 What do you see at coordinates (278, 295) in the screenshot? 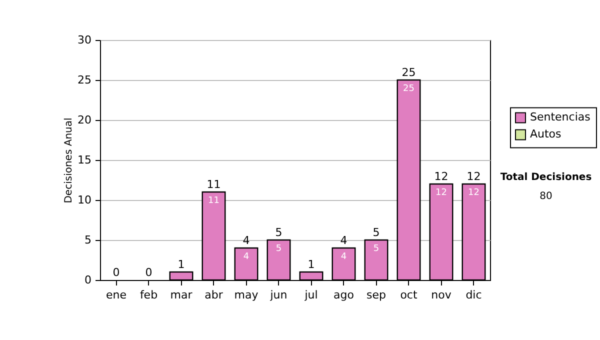
I see `x-tick-label: jun` at bounding box center [278, 295].